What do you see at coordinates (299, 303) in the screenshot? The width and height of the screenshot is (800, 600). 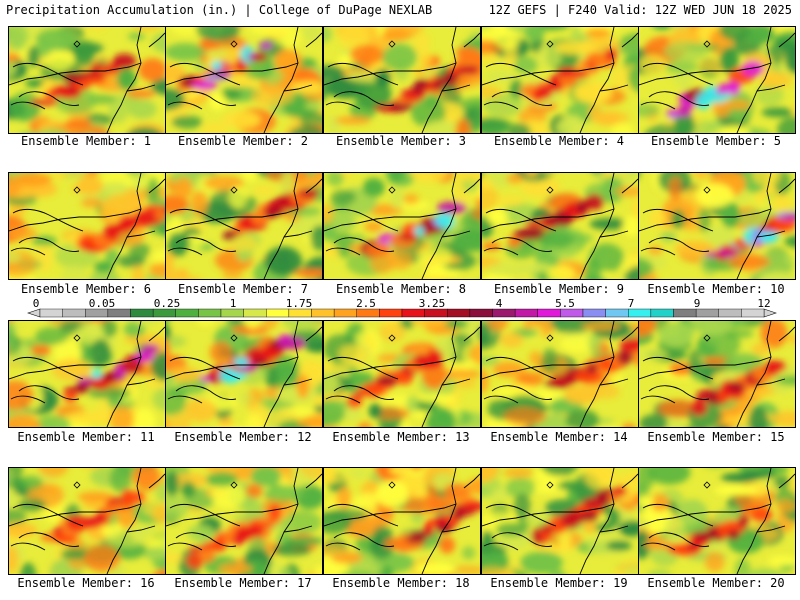 I see `colorbar-tick-label: 1.75` at bounding box center [299, 303].